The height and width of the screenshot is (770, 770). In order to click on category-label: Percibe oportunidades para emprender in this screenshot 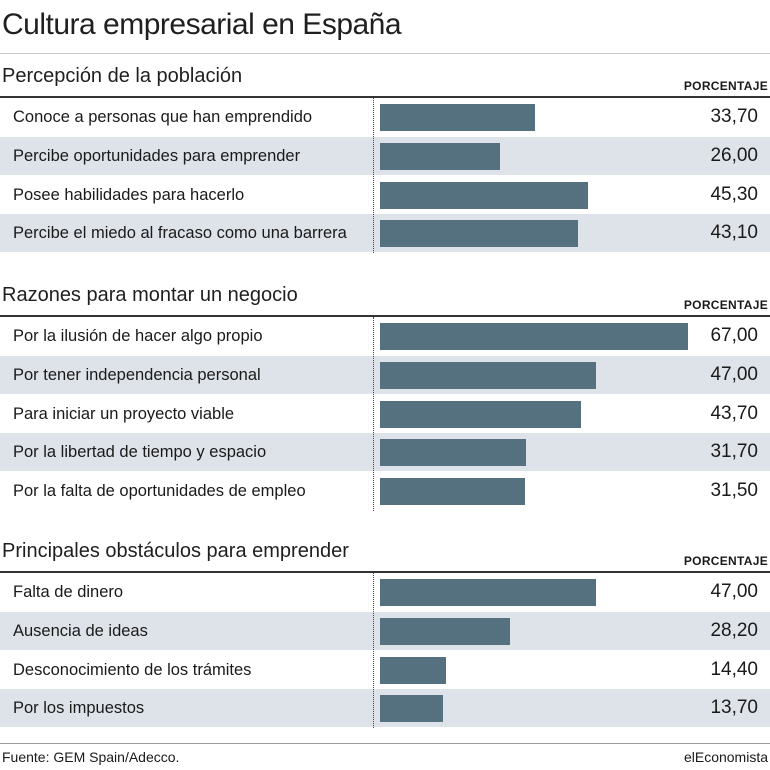, I will do `click(157, 155)`.